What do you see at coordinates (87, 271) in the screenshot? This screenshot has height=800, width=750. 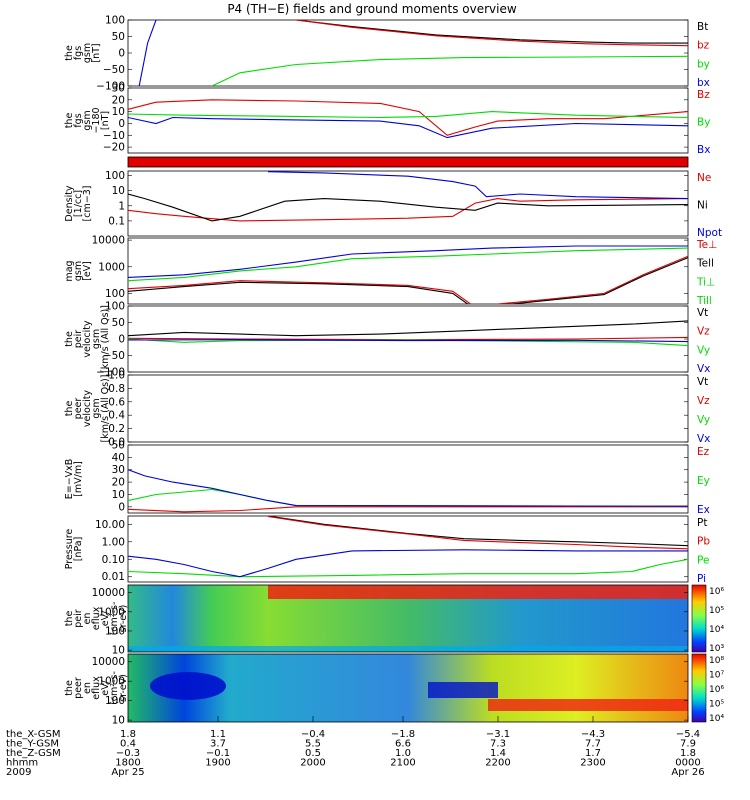 I see `y-axis-label-line: [eV]` at bounding box center [87, 271].